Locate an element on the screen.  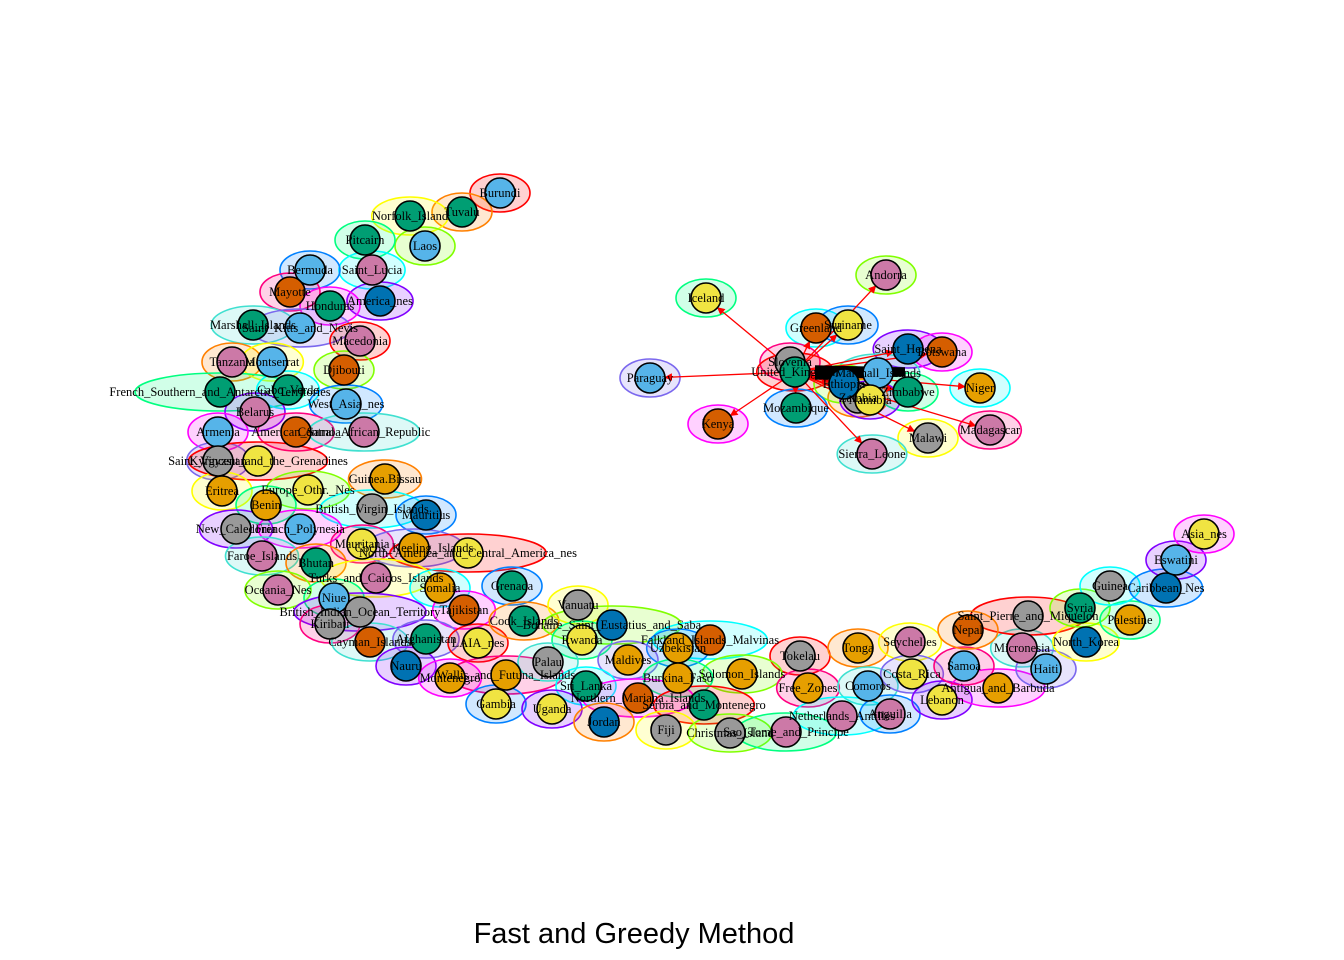
node-saint-lucia is located at coordinates (372, 270).